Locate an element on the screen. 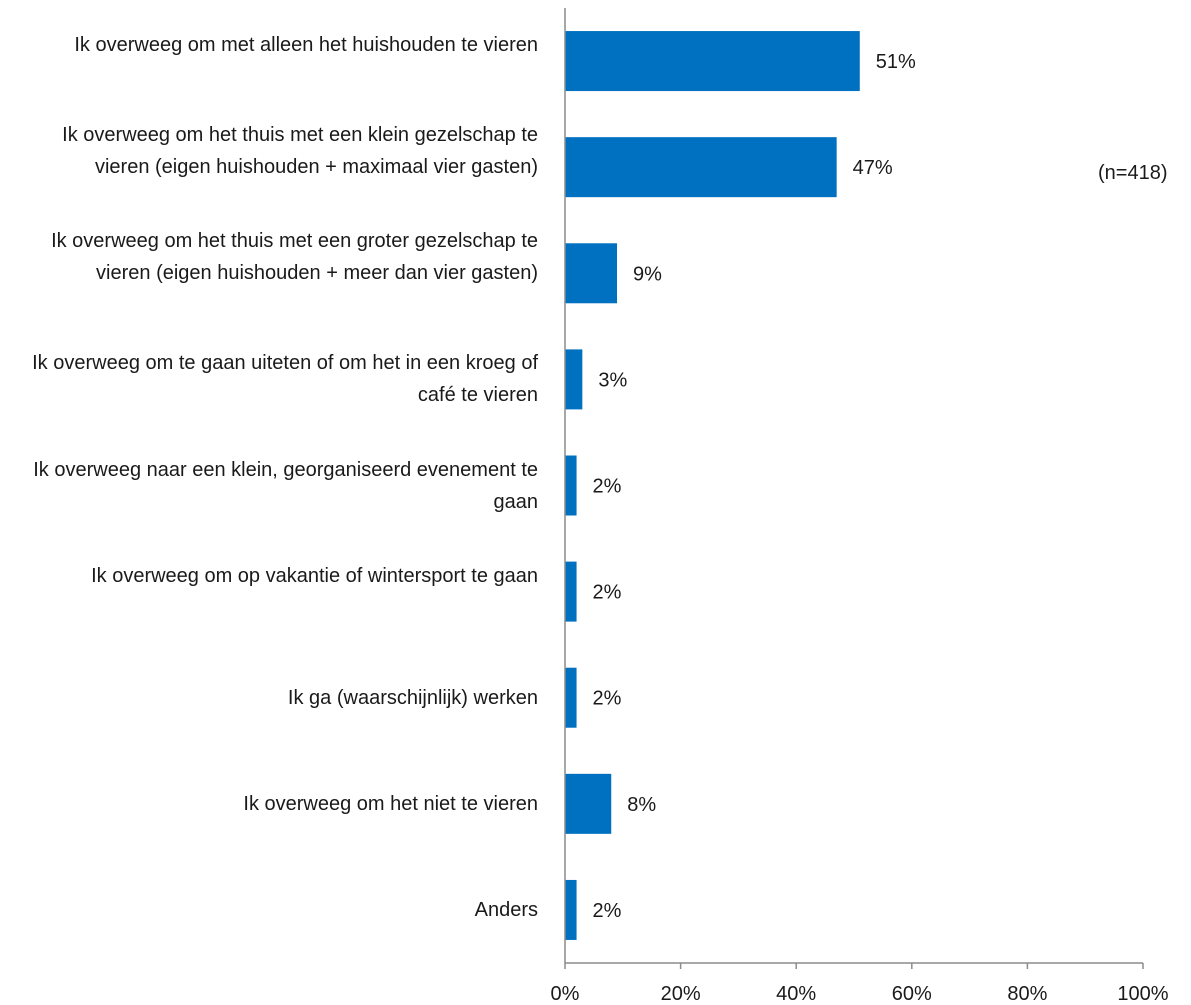 Image resolution: width=1191 pixels, height=1005 pixels. sample-size-note: (n=418) is located at coordinates (1133, 173).